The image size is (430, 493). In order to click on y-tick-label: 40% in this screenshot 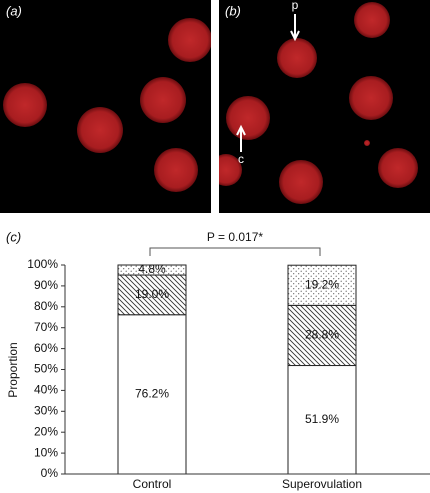, I will do `click(46, 390)`.